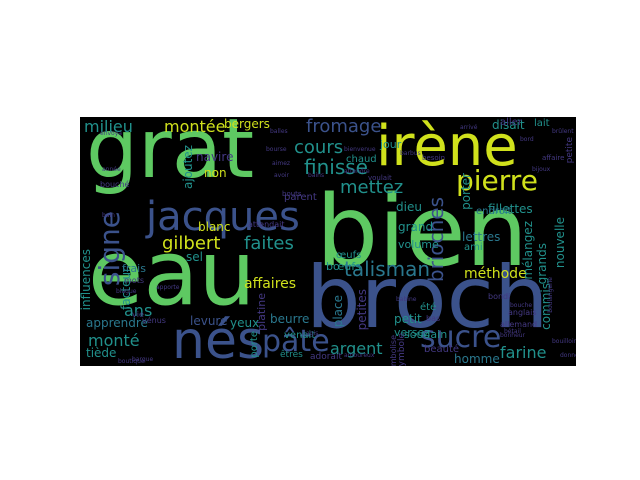 The height and width of the screenshot is (480, 640). What do you see at coordinates (427, 298) in the screenshot?
I see `word-2: broch` at bounding box center [427, 298].